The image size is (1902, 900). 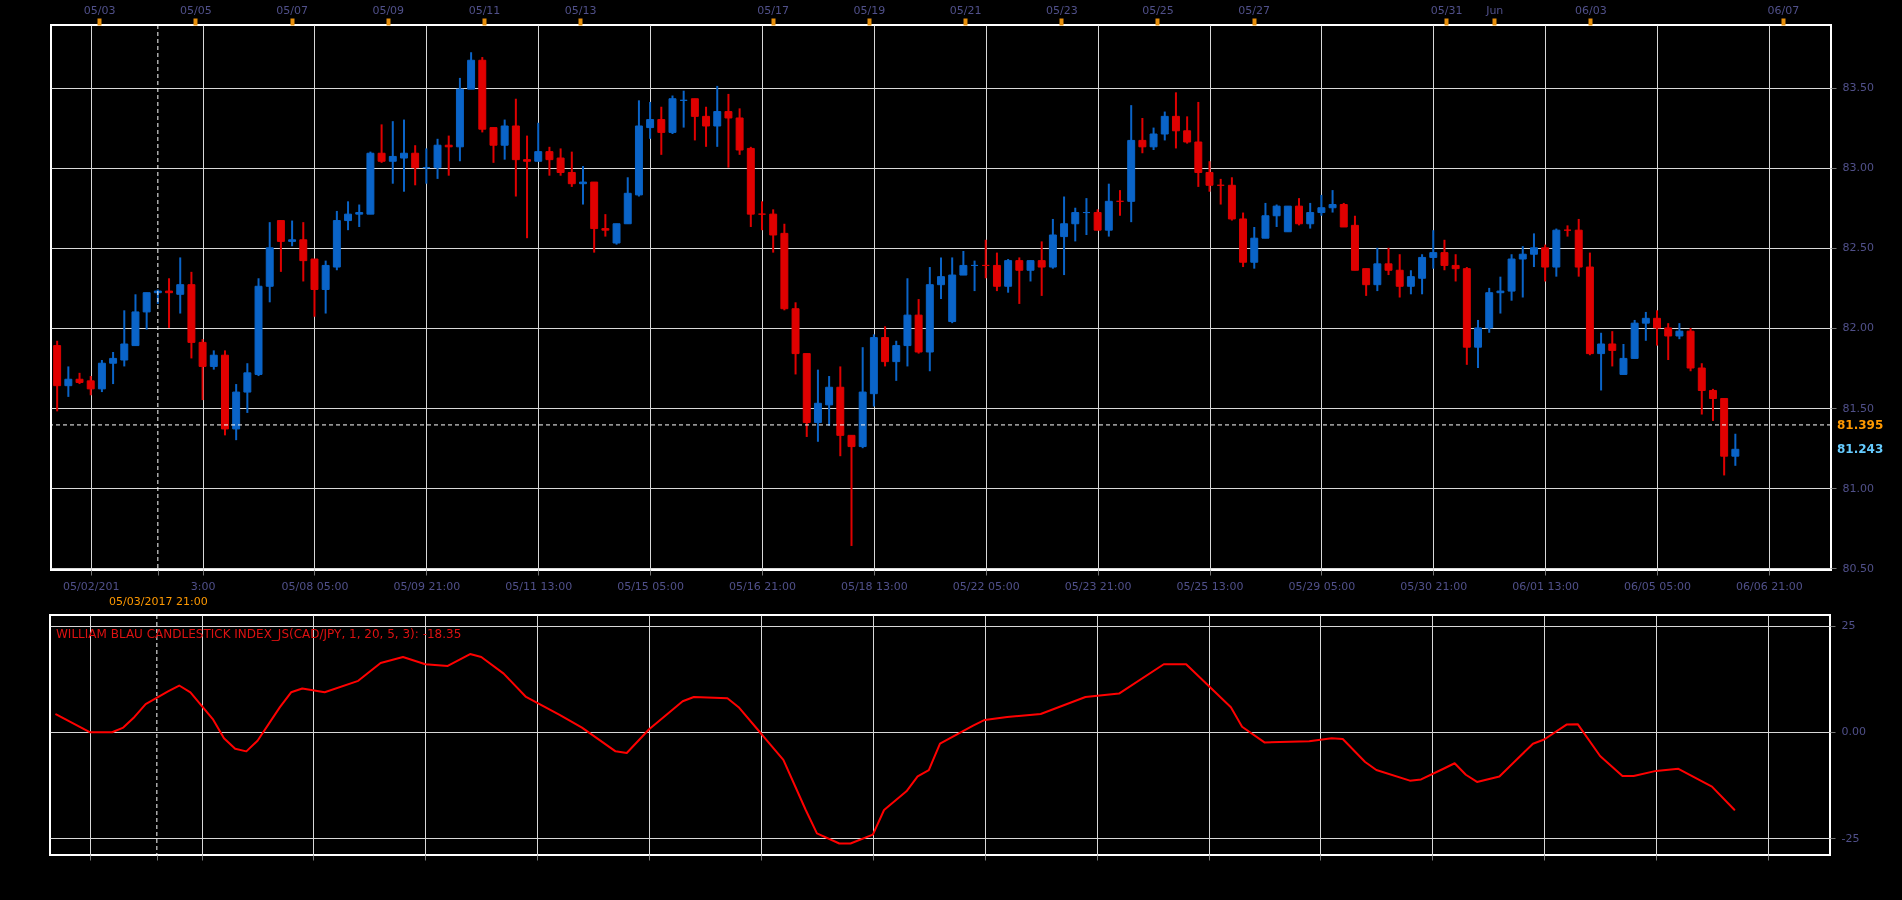 I want to click on x-tick-label: 05/03/2017 21:00, so click(x=158, y=601).